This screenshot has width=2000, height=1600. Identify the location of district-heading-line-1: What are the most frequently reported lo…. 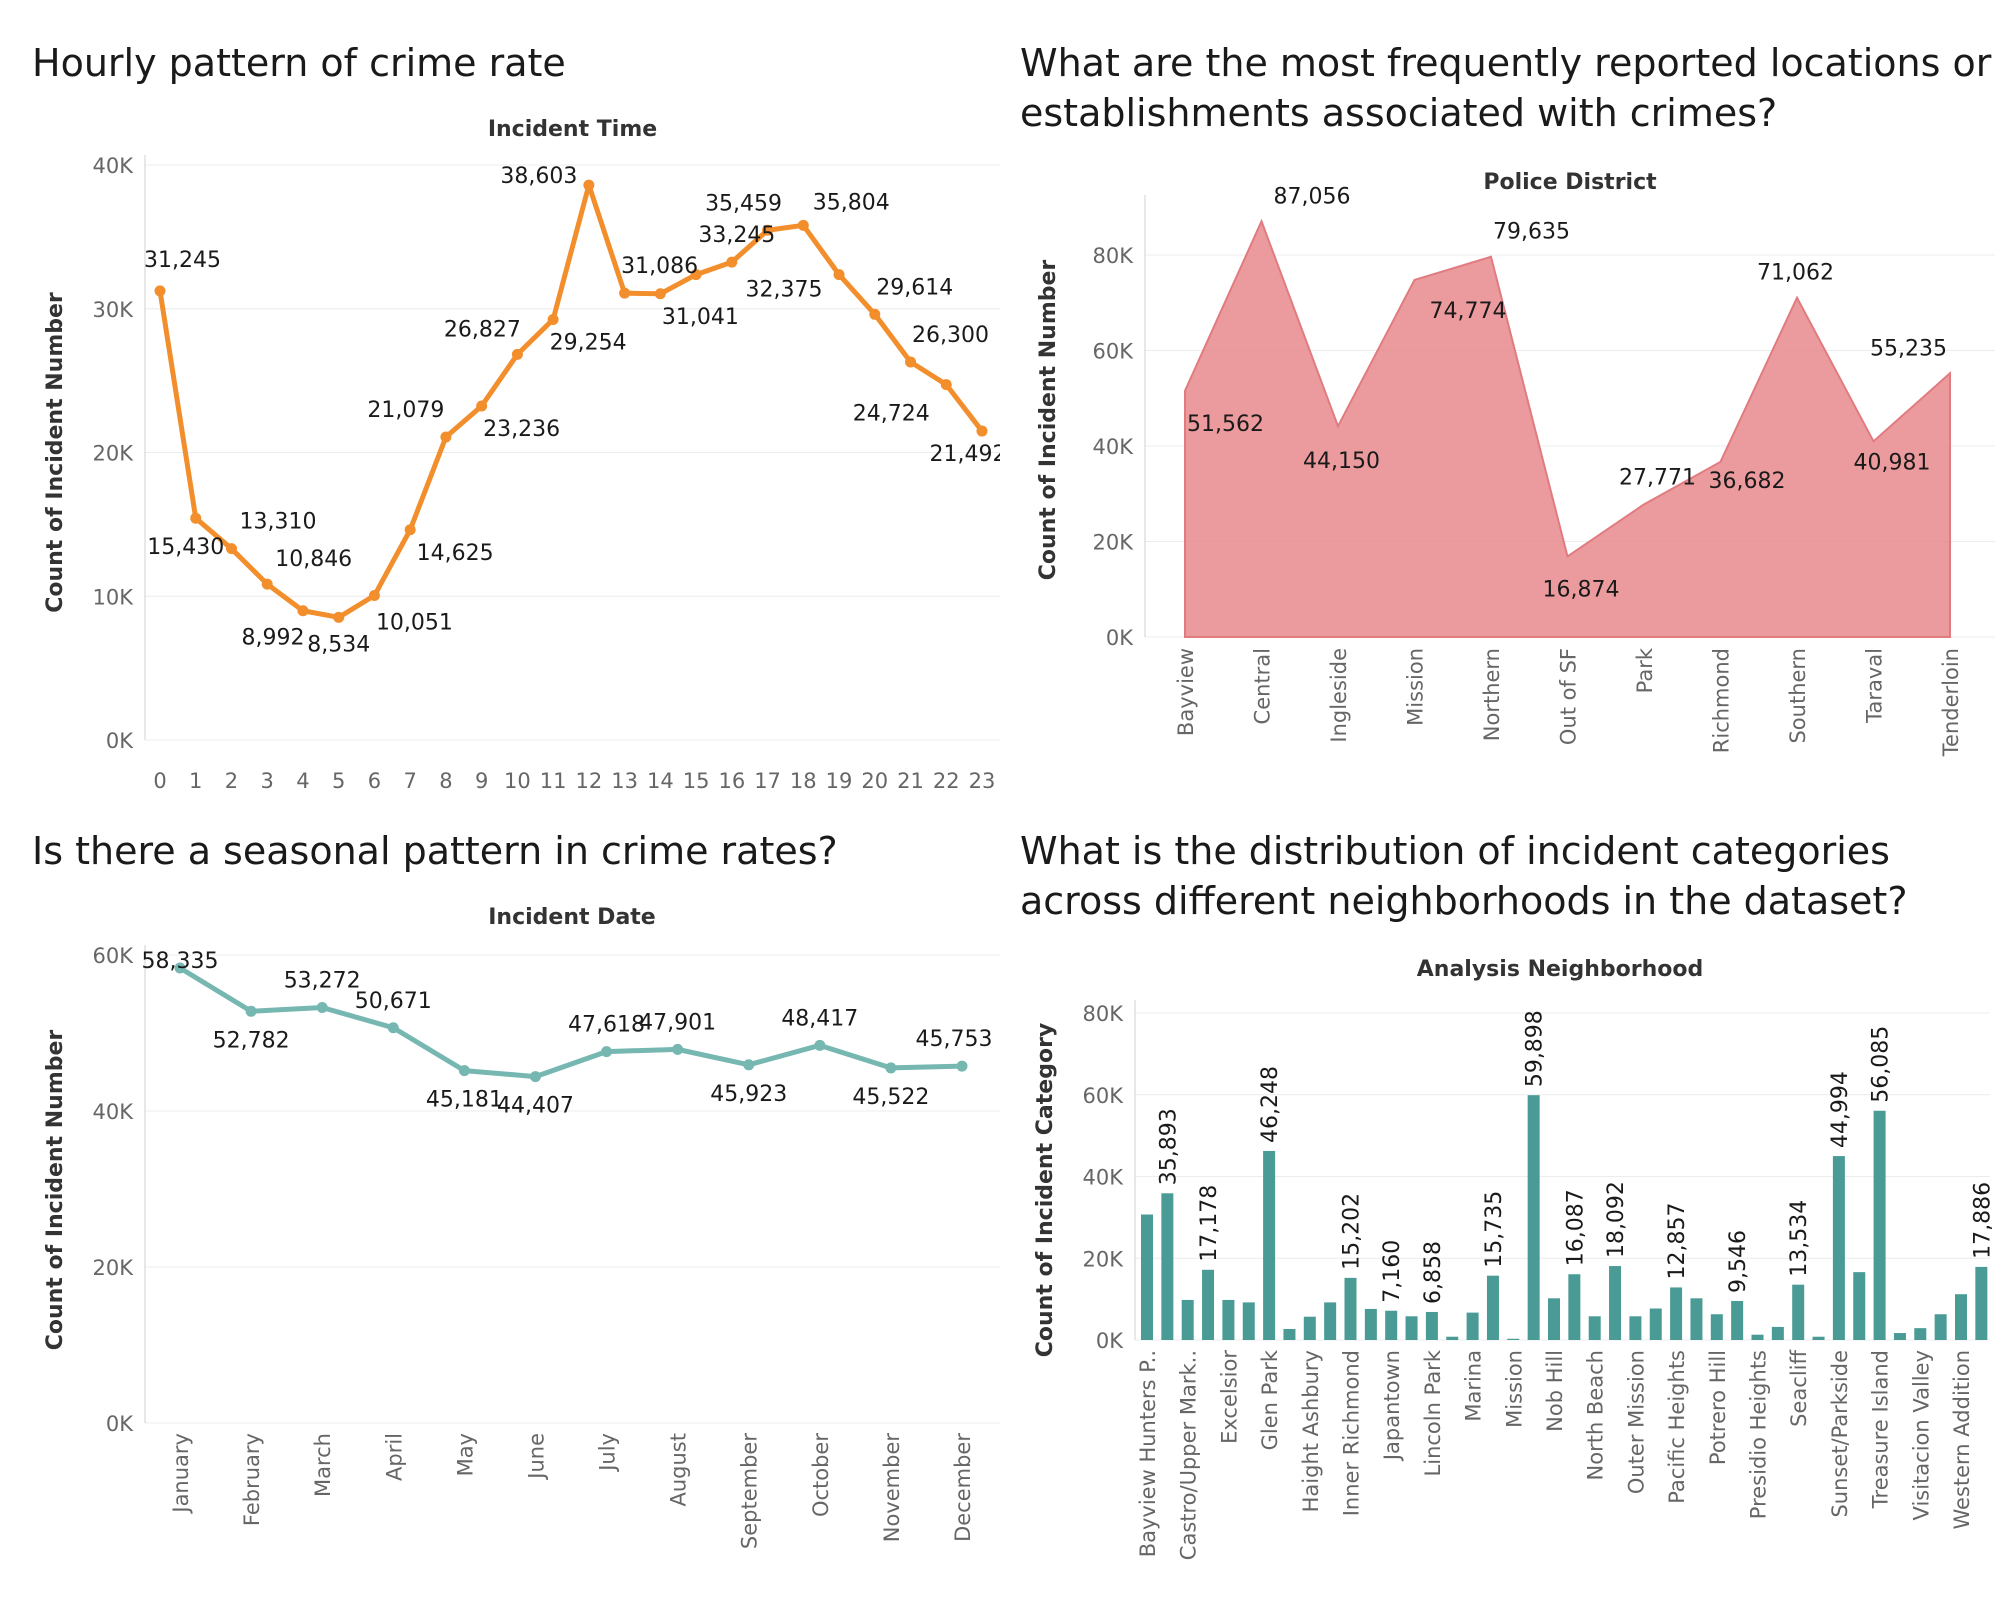
(1506, 63).